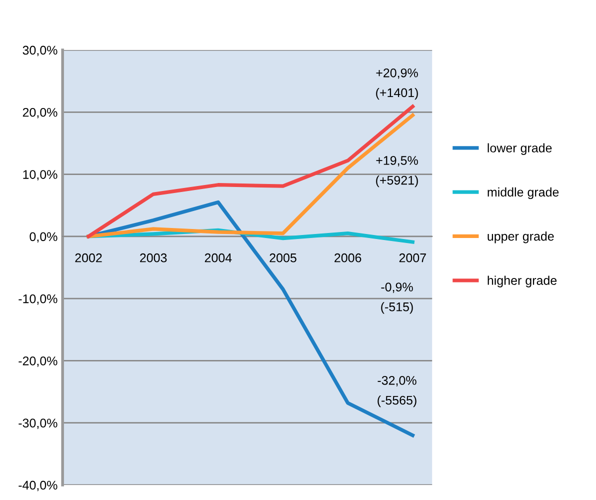 The height and width of the screenshot is (500, 596). I want to click on y-tick-label: 10,0%, so click(40, 175).